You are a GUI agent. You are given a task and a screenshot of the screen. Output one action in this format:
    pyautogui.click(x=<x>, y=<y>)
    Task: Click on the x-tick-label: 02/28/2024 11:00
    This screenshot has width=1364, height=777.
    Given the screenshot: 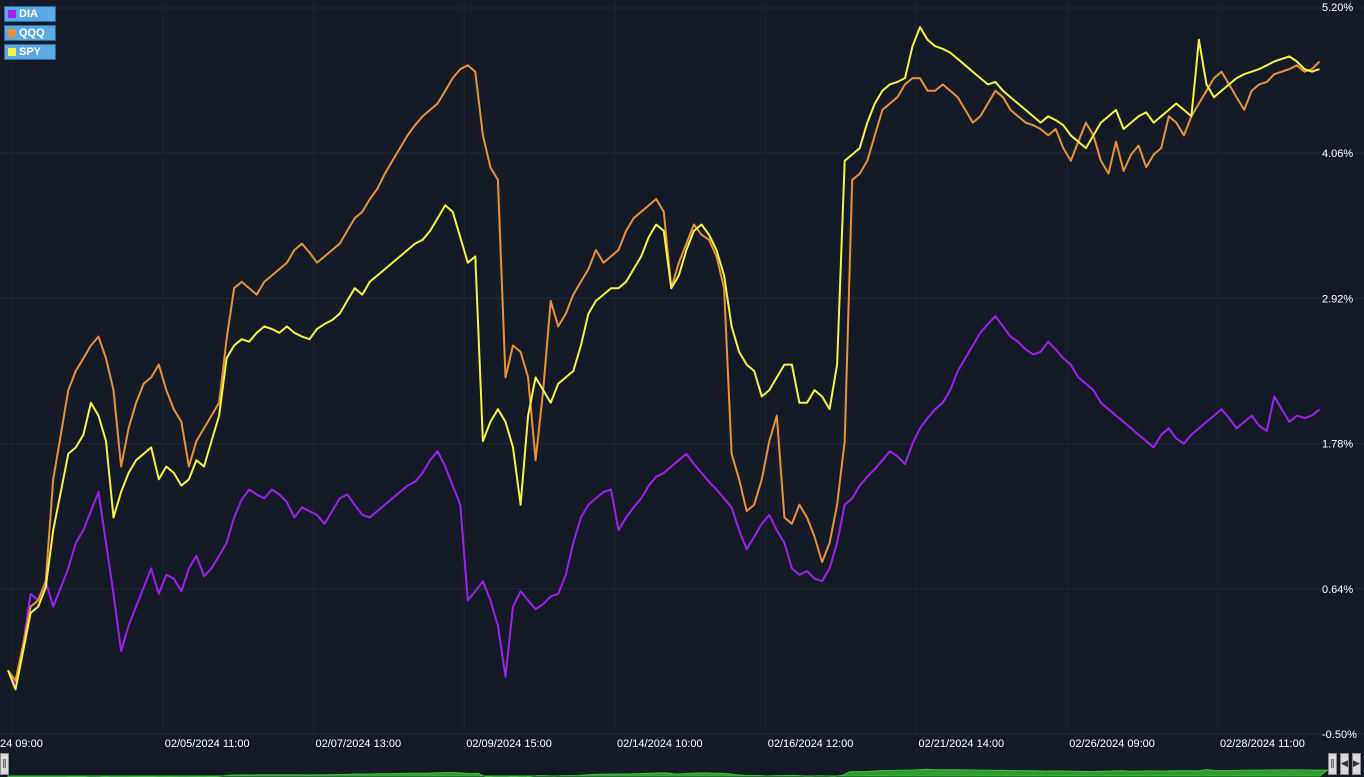 What is the action you would take?
    pyautogui.click(x=1262, y=744)
    